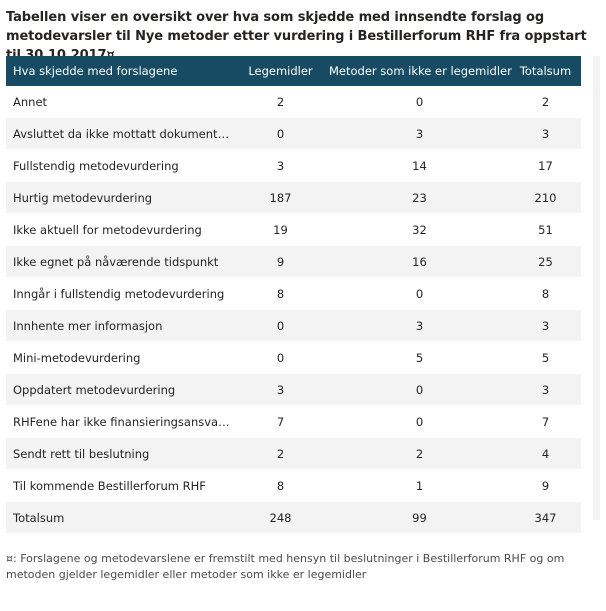 This screenshot has width=606, height=611. What do you see at coordinates (280, 421) in the screenshot?
I see `cell-legemidler: 7` at bounding box center [280, 421].